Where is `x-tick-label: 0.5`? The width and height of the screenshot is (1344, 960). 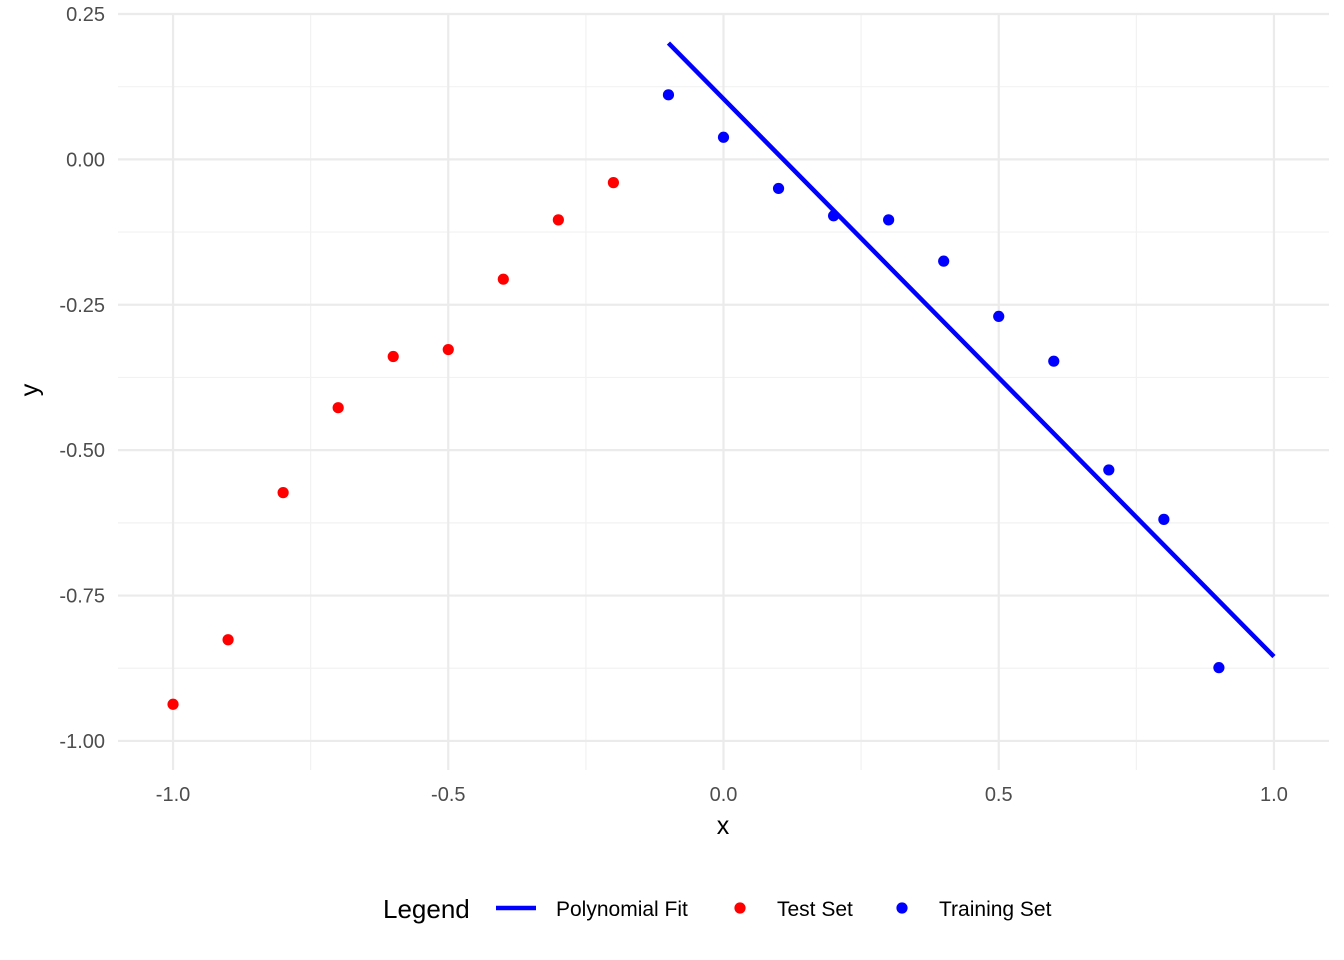 x-tick-label: 0.5 is located at coordinates (999, 795).